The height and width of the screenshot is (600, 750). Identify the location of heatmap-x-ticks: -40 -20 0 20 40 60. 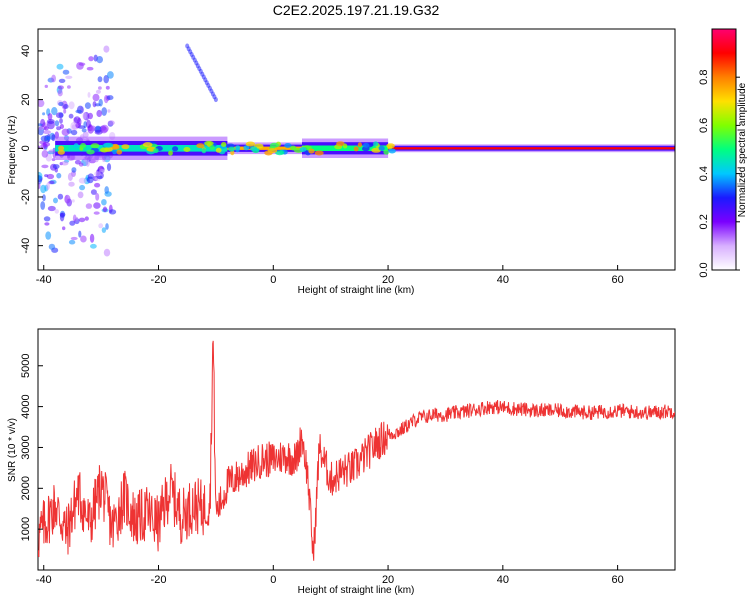
(330, 275).